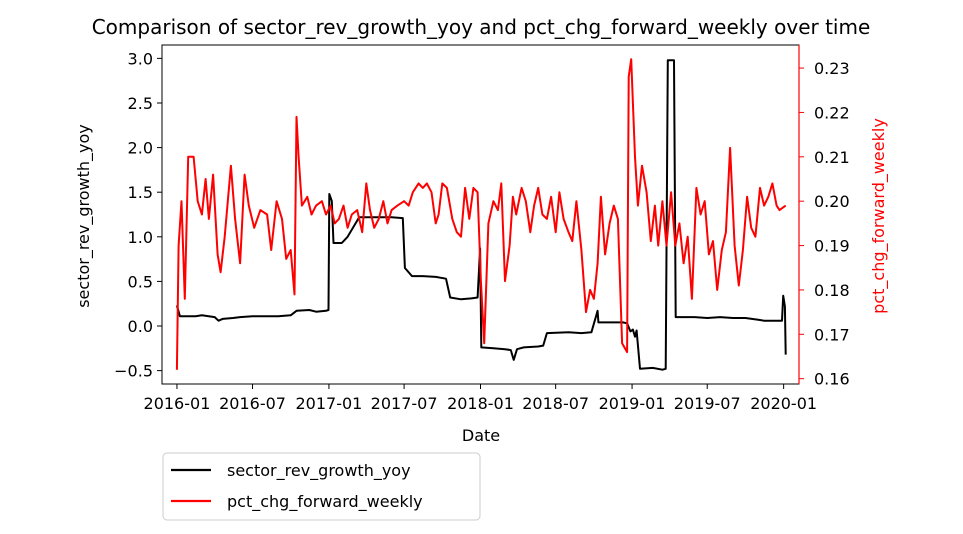 This screenshot has width=963, height=534. What do you see at coordinates (824, 224) in the screenshot?
I see `right-y-axis: 0.16 0.17 0.18 0.19 0.20 0.21 0.22 0.23` at bounding box center [824, 224].